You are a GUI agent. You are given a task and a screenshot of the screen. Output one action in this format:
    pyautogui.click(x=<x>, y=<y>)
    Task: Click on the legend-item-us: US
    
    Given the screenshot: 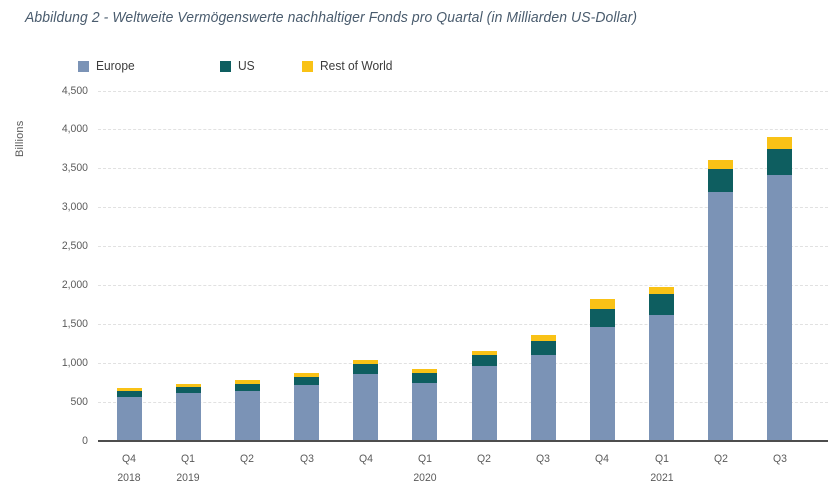 What is the action you would take?
    pyautogui.click(x=237, y=66)
    